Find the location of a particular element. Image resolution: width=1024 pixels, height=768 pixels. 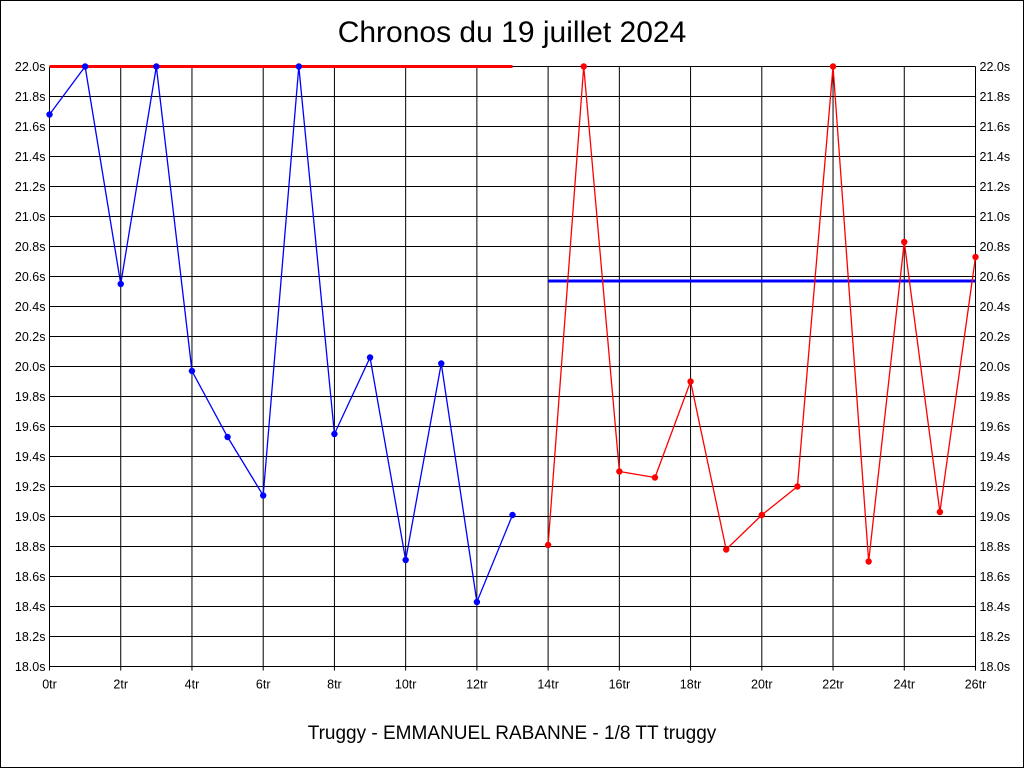

x-tick-label: 12tr is located at coordinates (477, 685).